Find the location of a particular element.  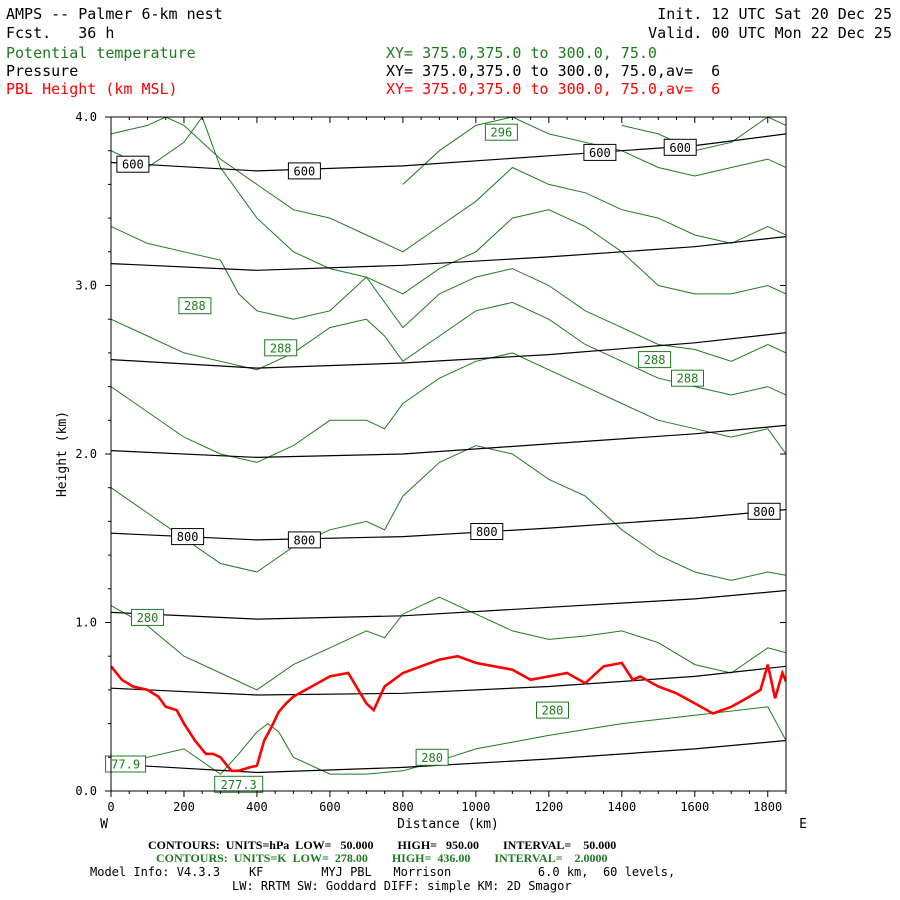

pbl-height-series is located at coordinates (448, 713).